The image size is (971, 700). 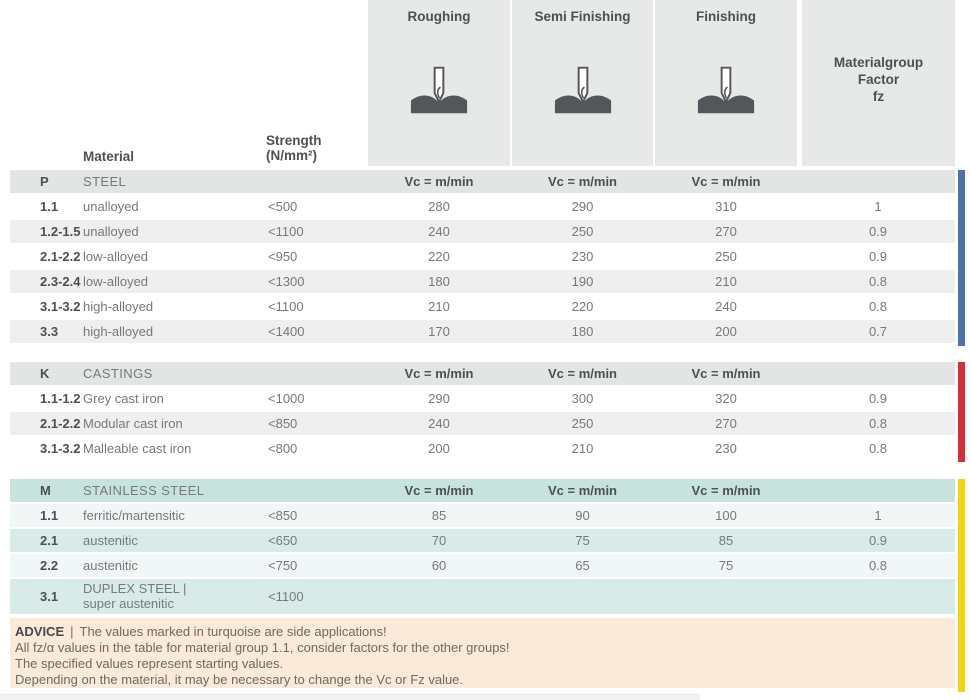 What do you see at coordinates (726, 565) in the screenshot?
I see `row-finishing-value: 75` at bounding box center [726, 565].